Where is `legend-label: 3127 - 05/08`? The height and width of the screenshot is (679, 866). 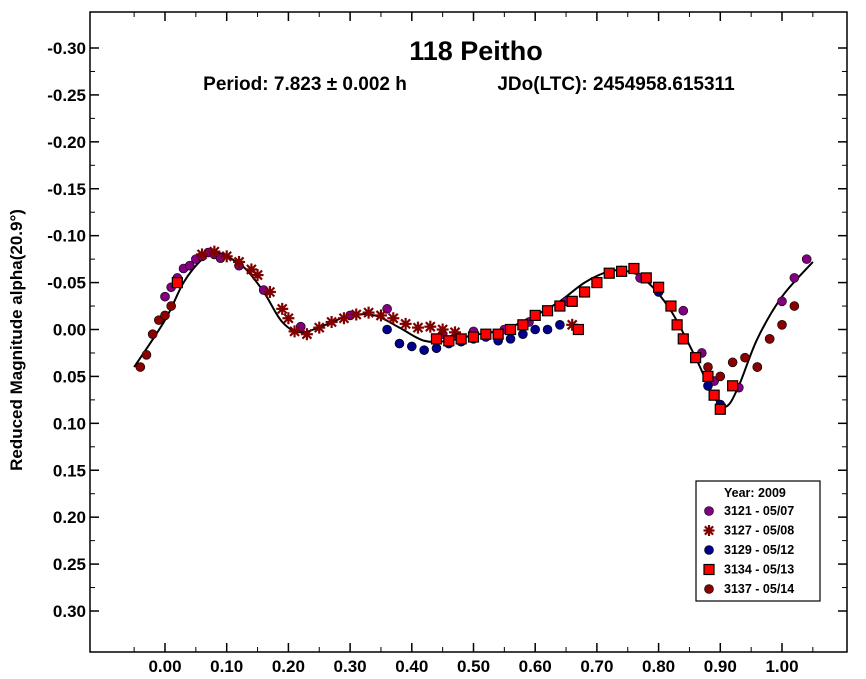
legend-label: 3127 - 05/08 is located at coordinates (759, 531).